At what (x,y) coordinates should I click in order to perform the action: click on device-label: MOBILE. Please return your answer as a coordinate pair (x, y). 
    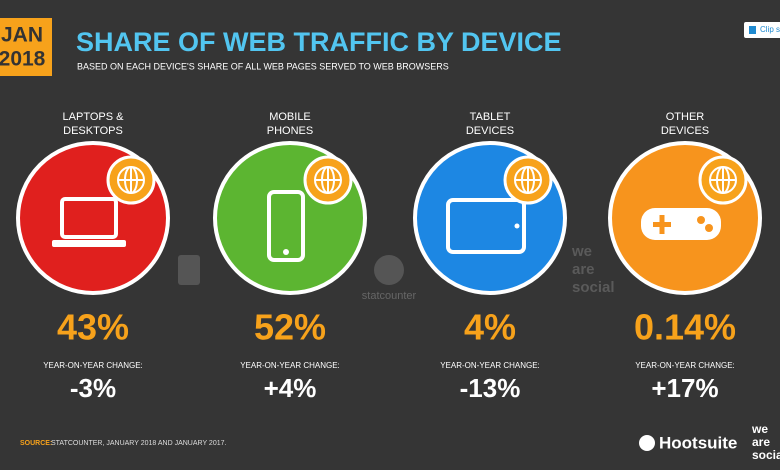
    Looking at the image, I should click on (290, 117).